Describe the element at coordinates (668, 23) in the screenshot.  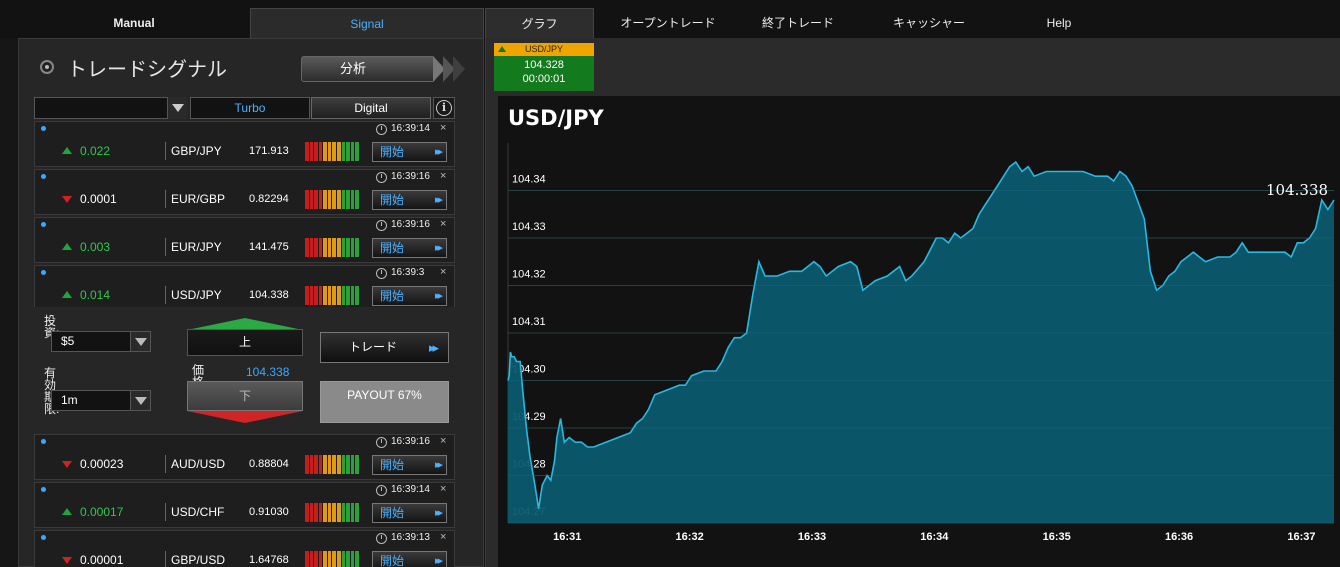
I see `tab-open-trades: オープントレード` at that location.